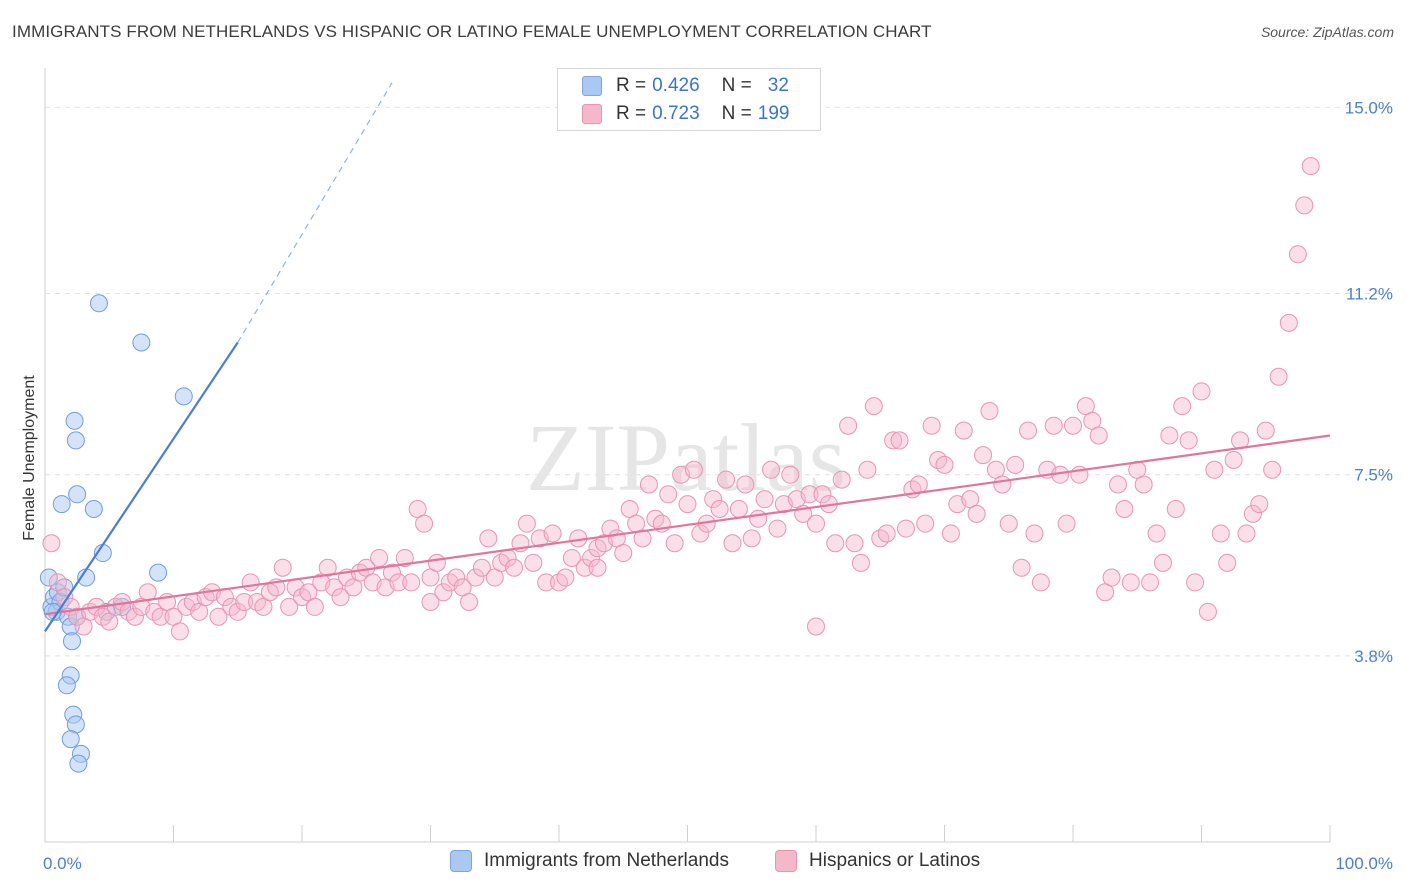  I want to click on y-tick-label: 11.2%, so click(1369, 293).